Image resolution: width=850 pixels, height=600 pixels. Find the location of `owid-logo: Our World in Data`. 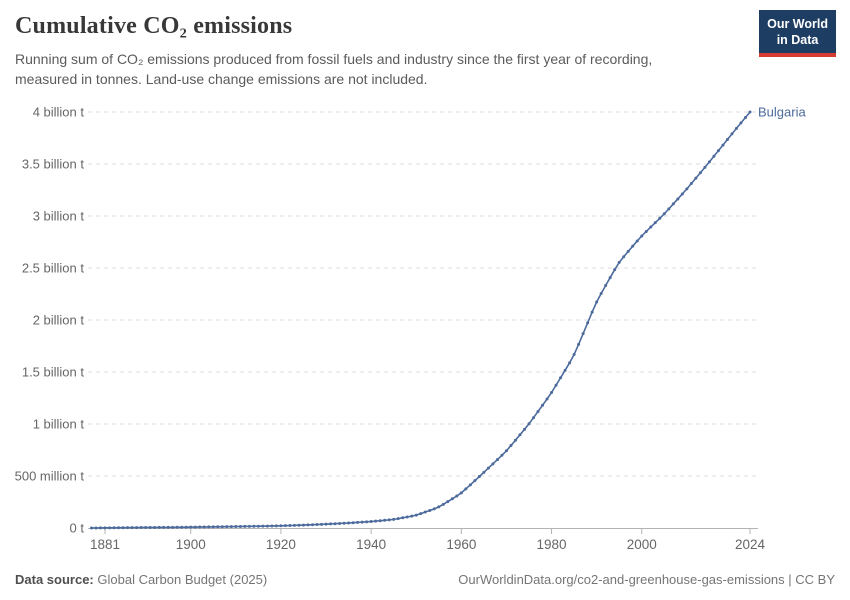

owid-logo: Our World in Data is located at coordinates (797, 33).